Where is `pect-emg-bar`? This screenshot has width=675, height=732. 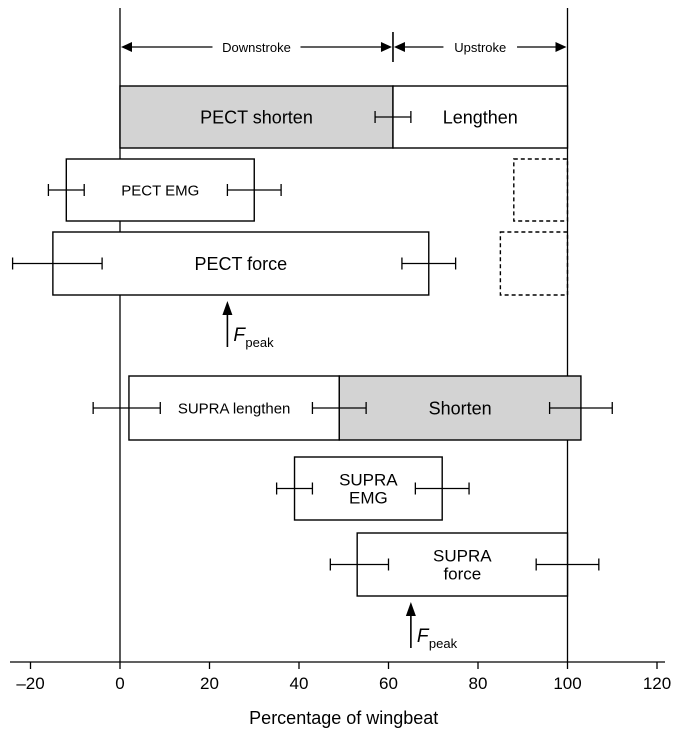
pect-emg-bar is located at coordinates (160, 190).